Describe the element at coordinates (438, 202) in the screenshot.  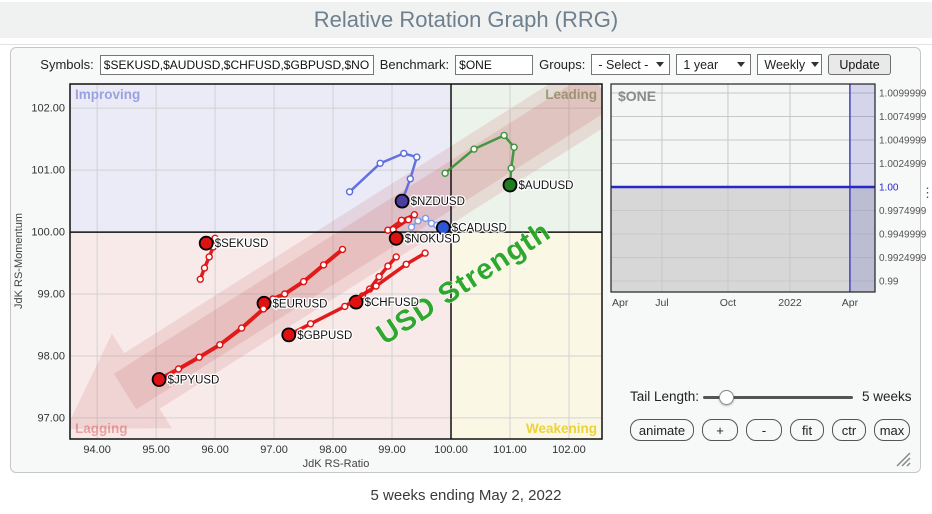
I see `series-label-$NZDUSD: $NZDUSD` at that location.